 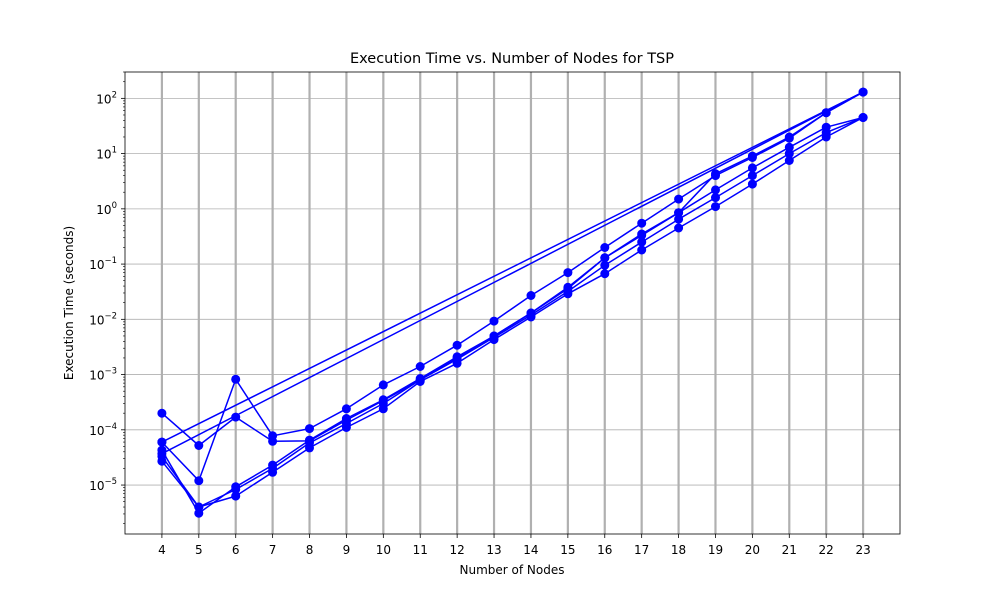 What do you see at coordinates (162, 550) in the screenshot?
I see `x-tick-label: 4` at bounding box center [162, 550].